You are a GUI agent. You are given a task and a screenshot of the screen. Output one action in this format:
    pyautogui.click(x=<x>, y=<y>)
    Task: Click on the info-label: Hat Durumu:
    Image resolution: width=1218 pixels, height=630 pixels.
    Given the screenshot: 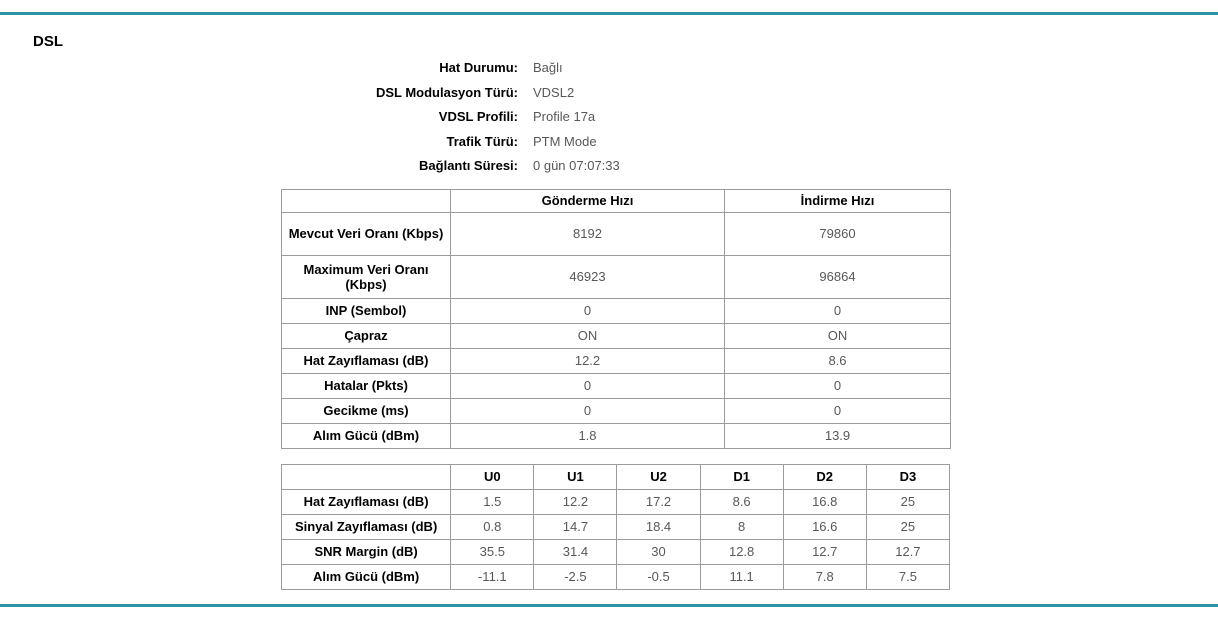 What is the action you would take?
    pyautogui.click(x=478, y=67)
    